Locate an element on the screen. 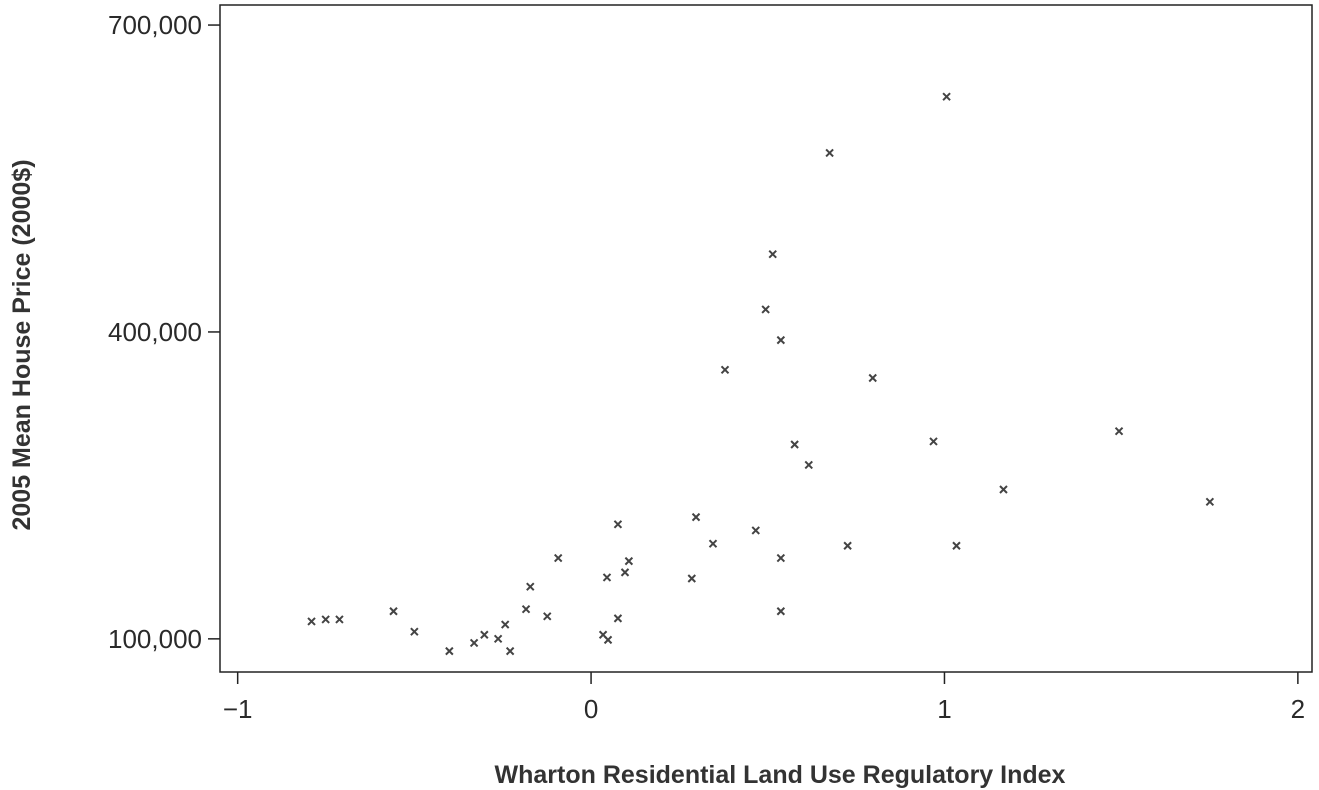  y-tick-label: 400,000 is located at coordinates (155, 332).